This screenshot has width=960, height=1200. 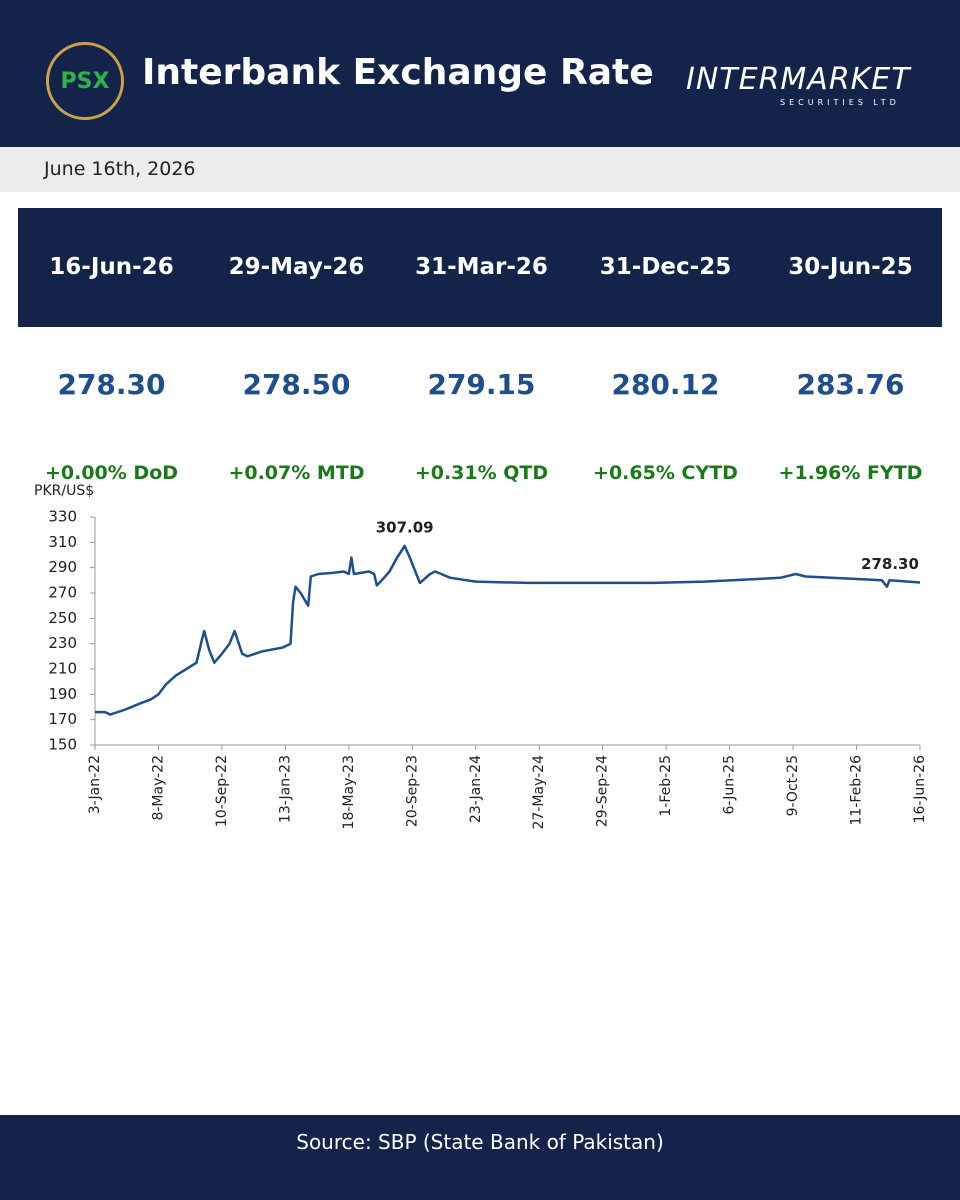 What do you see at coordinates (798, 79) in the screenshot?
I see `brand: INTERMARKET` at bounding box center [798, 79].